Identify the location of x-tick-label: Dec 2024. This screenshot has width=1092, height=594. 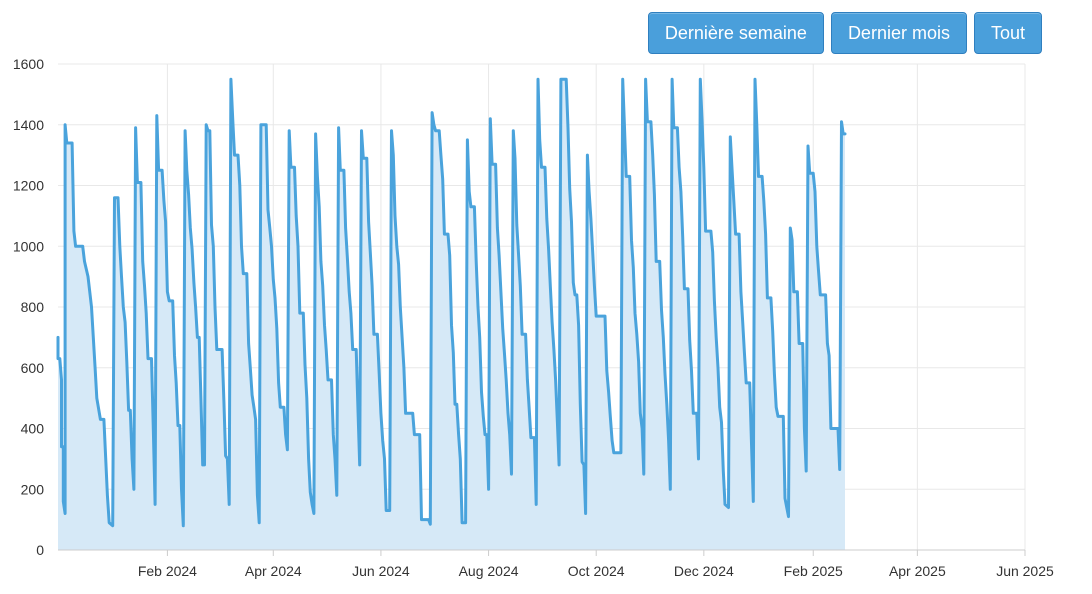
(704, 571).